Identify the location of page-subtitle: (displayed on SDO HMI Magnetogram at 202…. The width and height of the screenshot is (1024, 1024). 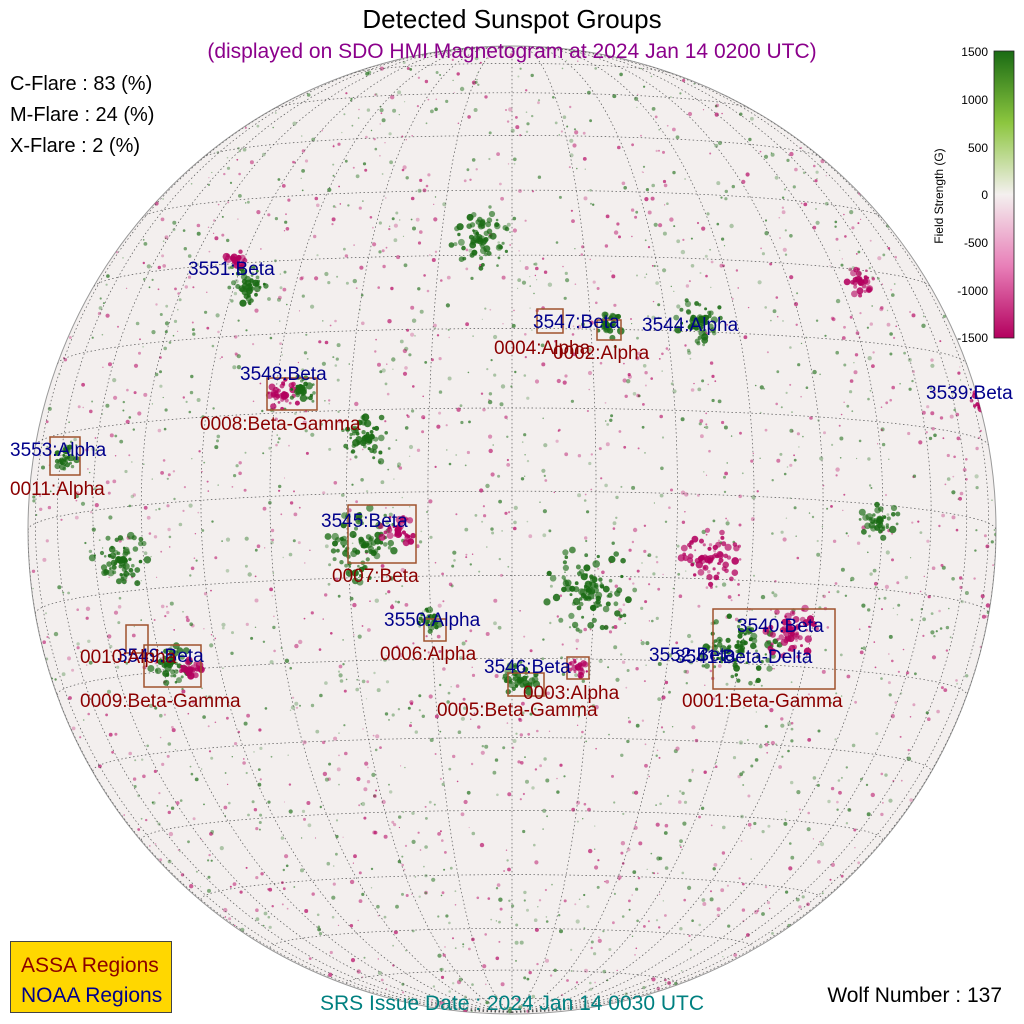
(512, 51).